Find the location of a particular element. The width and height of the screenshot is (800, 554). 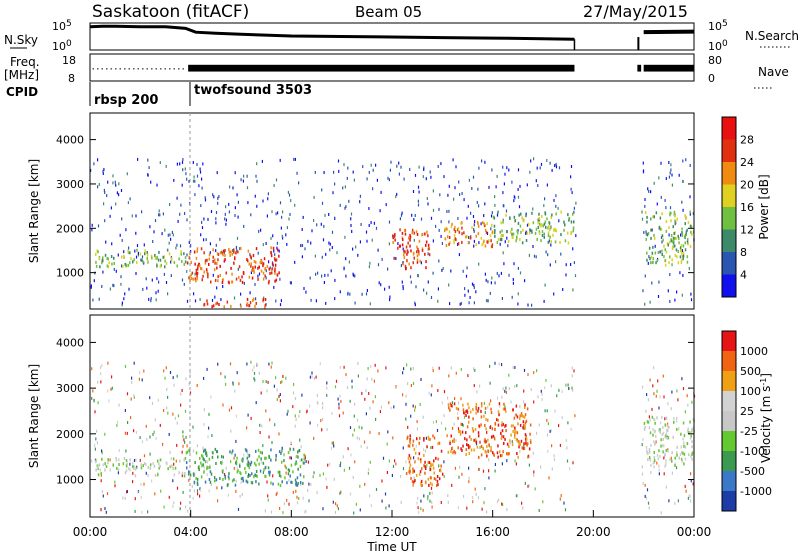

ytick-label: 2000 is located at coordinates (70, 434).